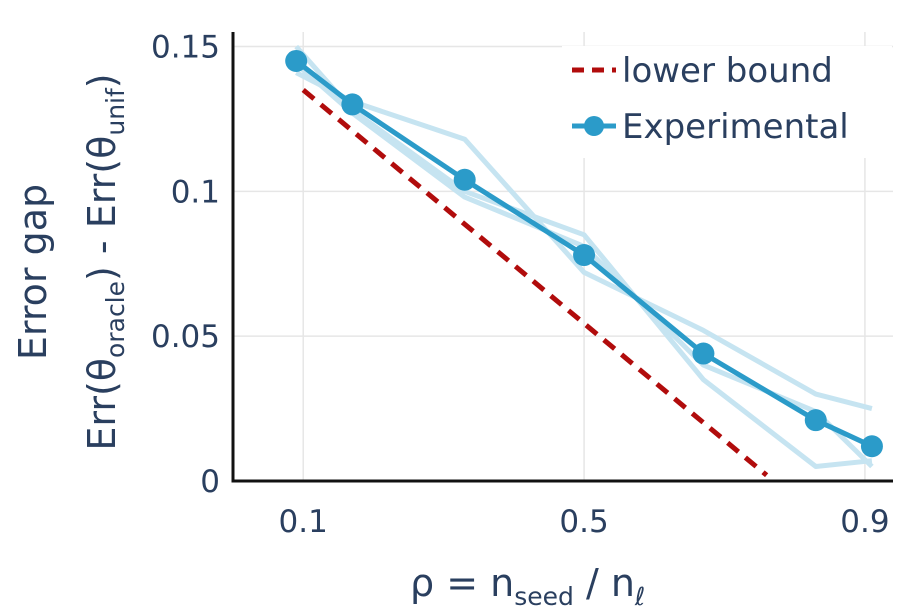 The height and width of the screenshot is (612, 899). Describe the element at coordinates (33, 272) in the screenshot. I see `y-axis-title-line1: Error gap` at that location.